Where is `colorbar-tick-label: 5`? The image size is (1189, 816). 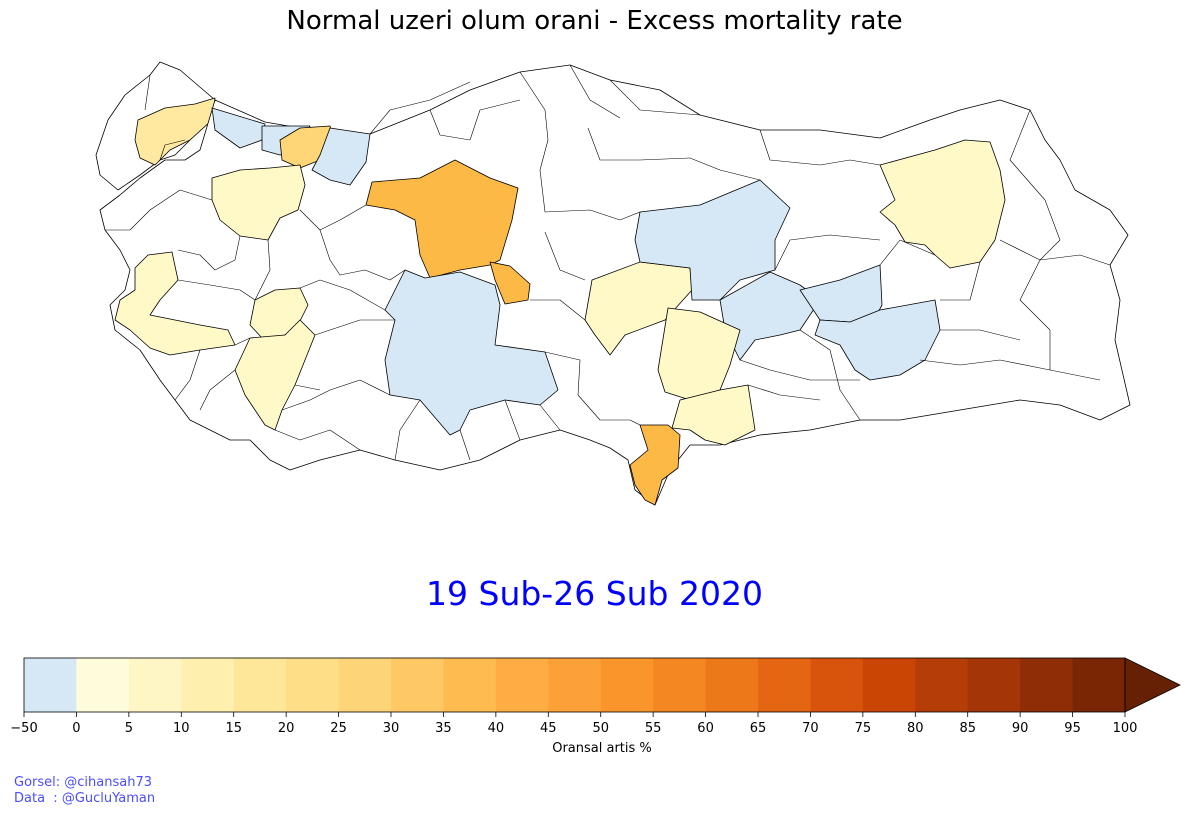
colorbar-tick-label: 5 is located at coordinates (129, 728).